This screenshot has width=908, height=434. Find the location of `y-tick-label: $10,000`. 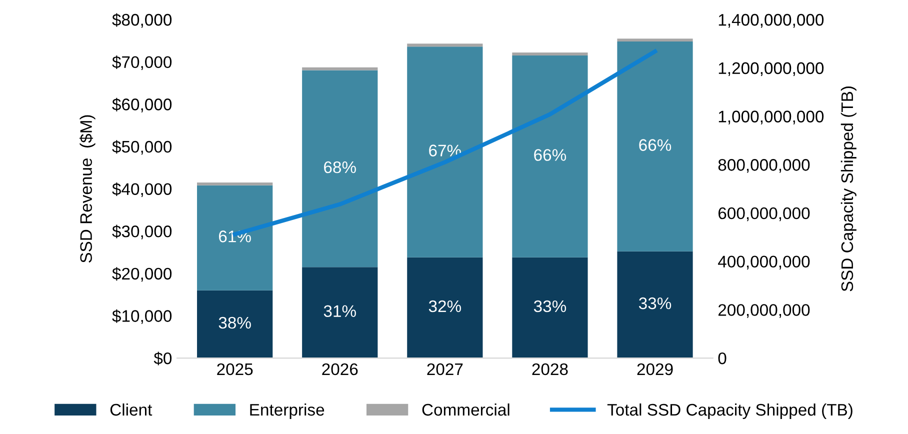

y-tick-label: $10,000 is located at coordinates (142, 316).